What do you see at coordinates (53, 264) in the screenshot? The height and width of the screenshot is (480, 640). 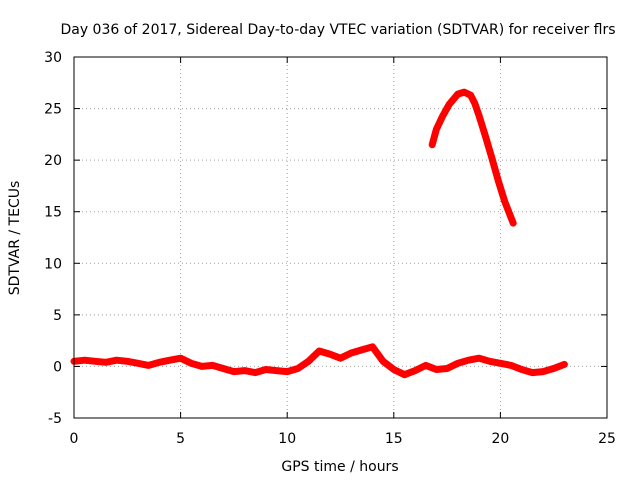 I see `y-tick-label: 10` at bounding box center [53, 264].